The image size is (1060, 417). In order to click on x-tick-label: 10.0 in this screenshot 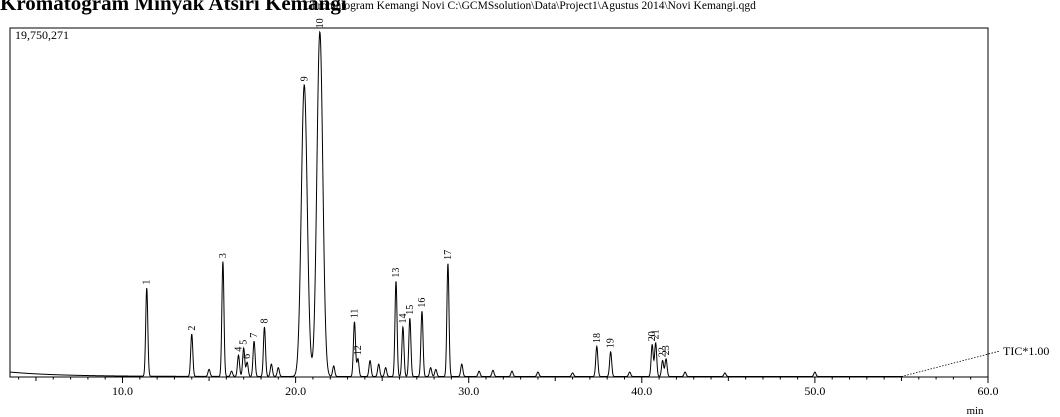, I will do `click(122, 391)`.